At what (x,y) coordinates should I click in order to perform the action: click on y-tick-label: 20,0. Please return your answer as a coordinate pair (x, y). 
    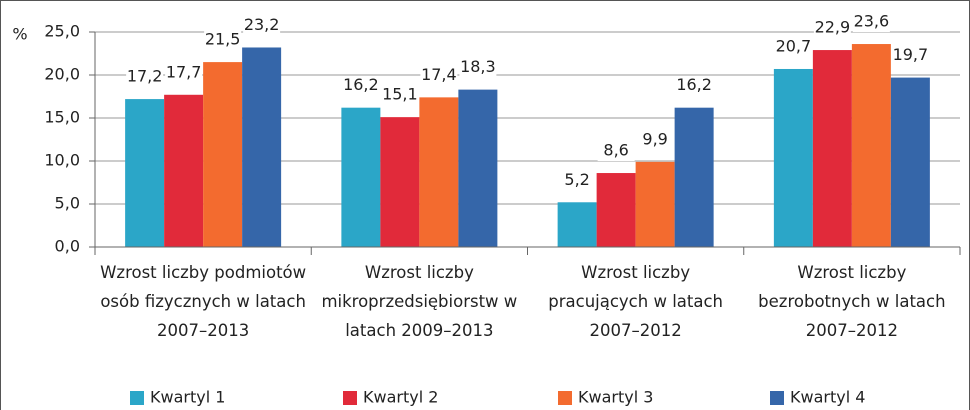
    Looking at the image, I should click on (62, 74).